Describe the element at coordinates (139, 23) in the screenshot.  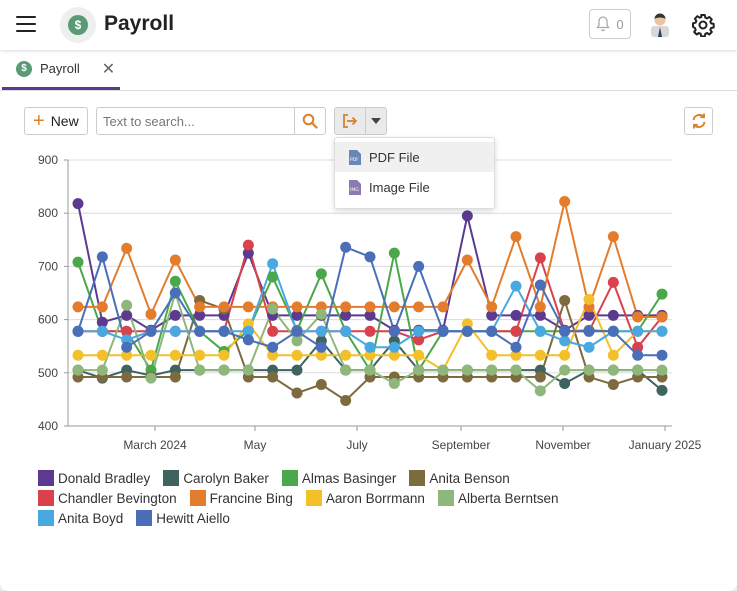
I see `app-title: Payroll` at that location.